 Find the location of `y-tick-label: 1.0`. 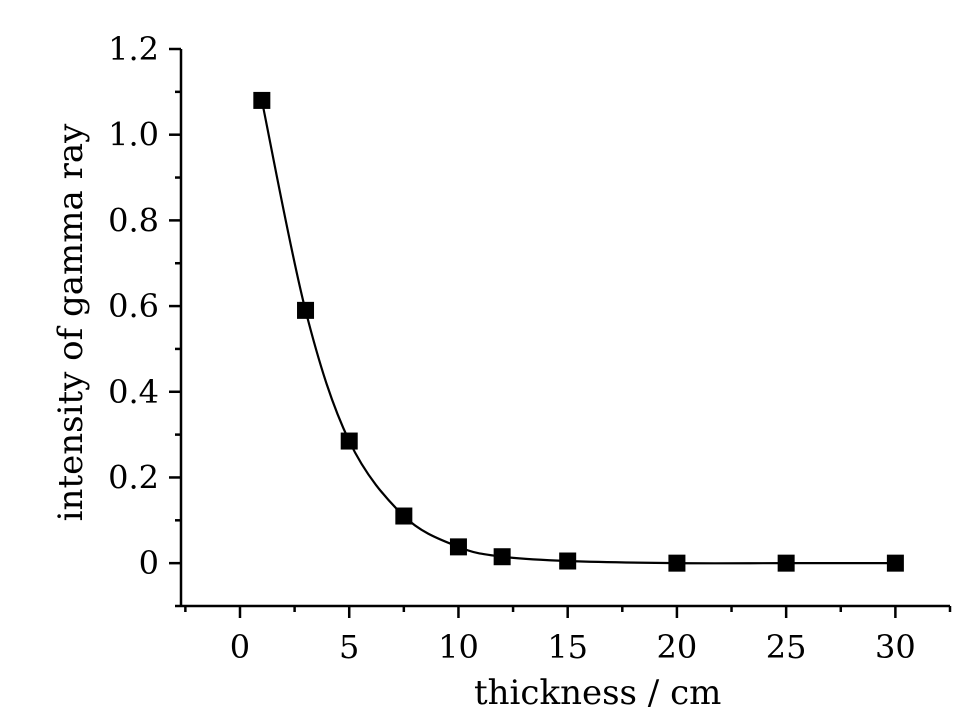

y-tick-label: 1.0 is located at coordinates (133, 135).